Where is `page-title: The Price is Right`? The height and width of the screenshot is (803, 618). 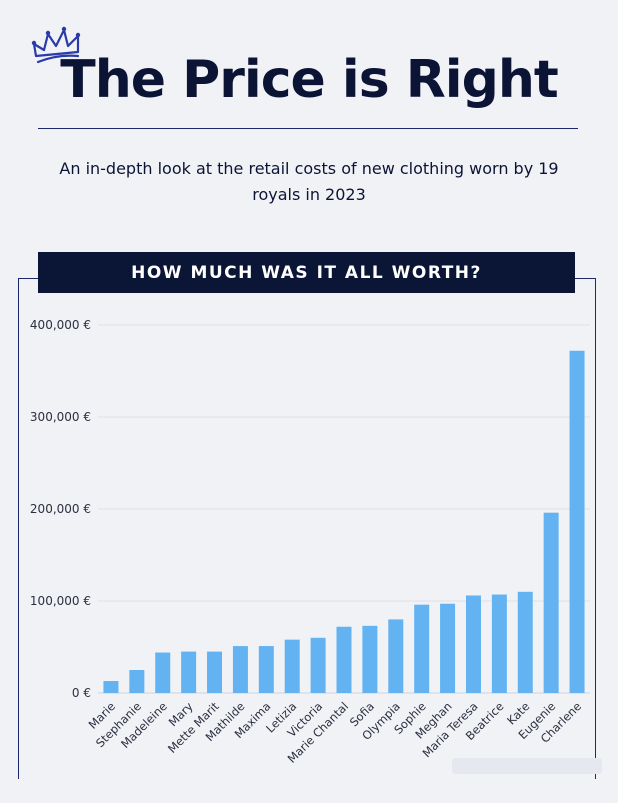
page-title: The Price is Right is located at coordinates (309, 80).